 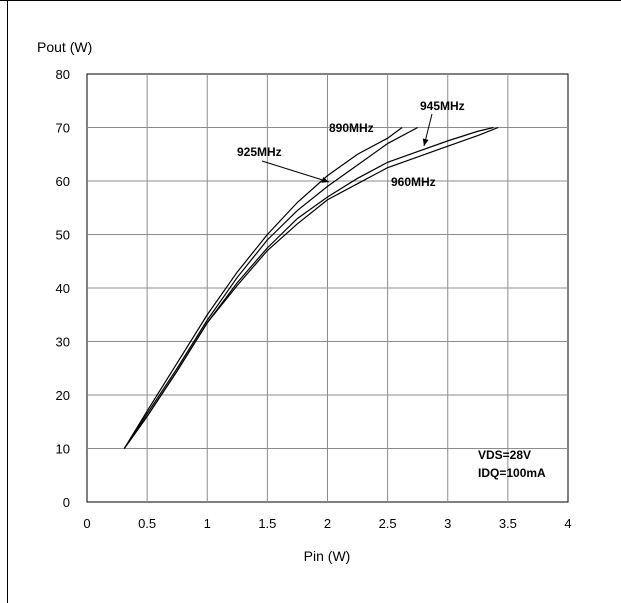 What do you see at coordinates (267, 523) in the screenshot?
I see `x-tick-label: 1.5` at bounding box center [267, 523].